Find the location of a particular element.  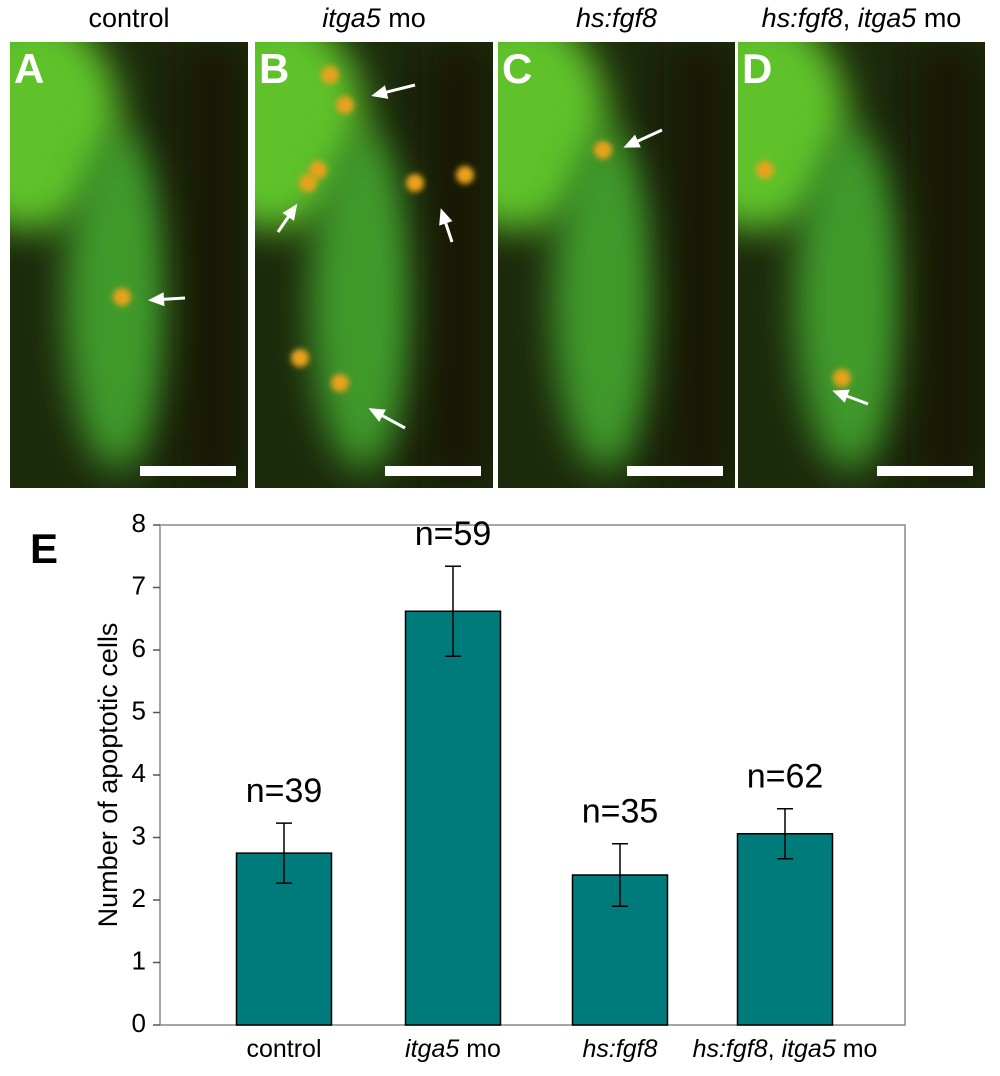

n-annotation: n=39 is located at coordinates (284, 791).